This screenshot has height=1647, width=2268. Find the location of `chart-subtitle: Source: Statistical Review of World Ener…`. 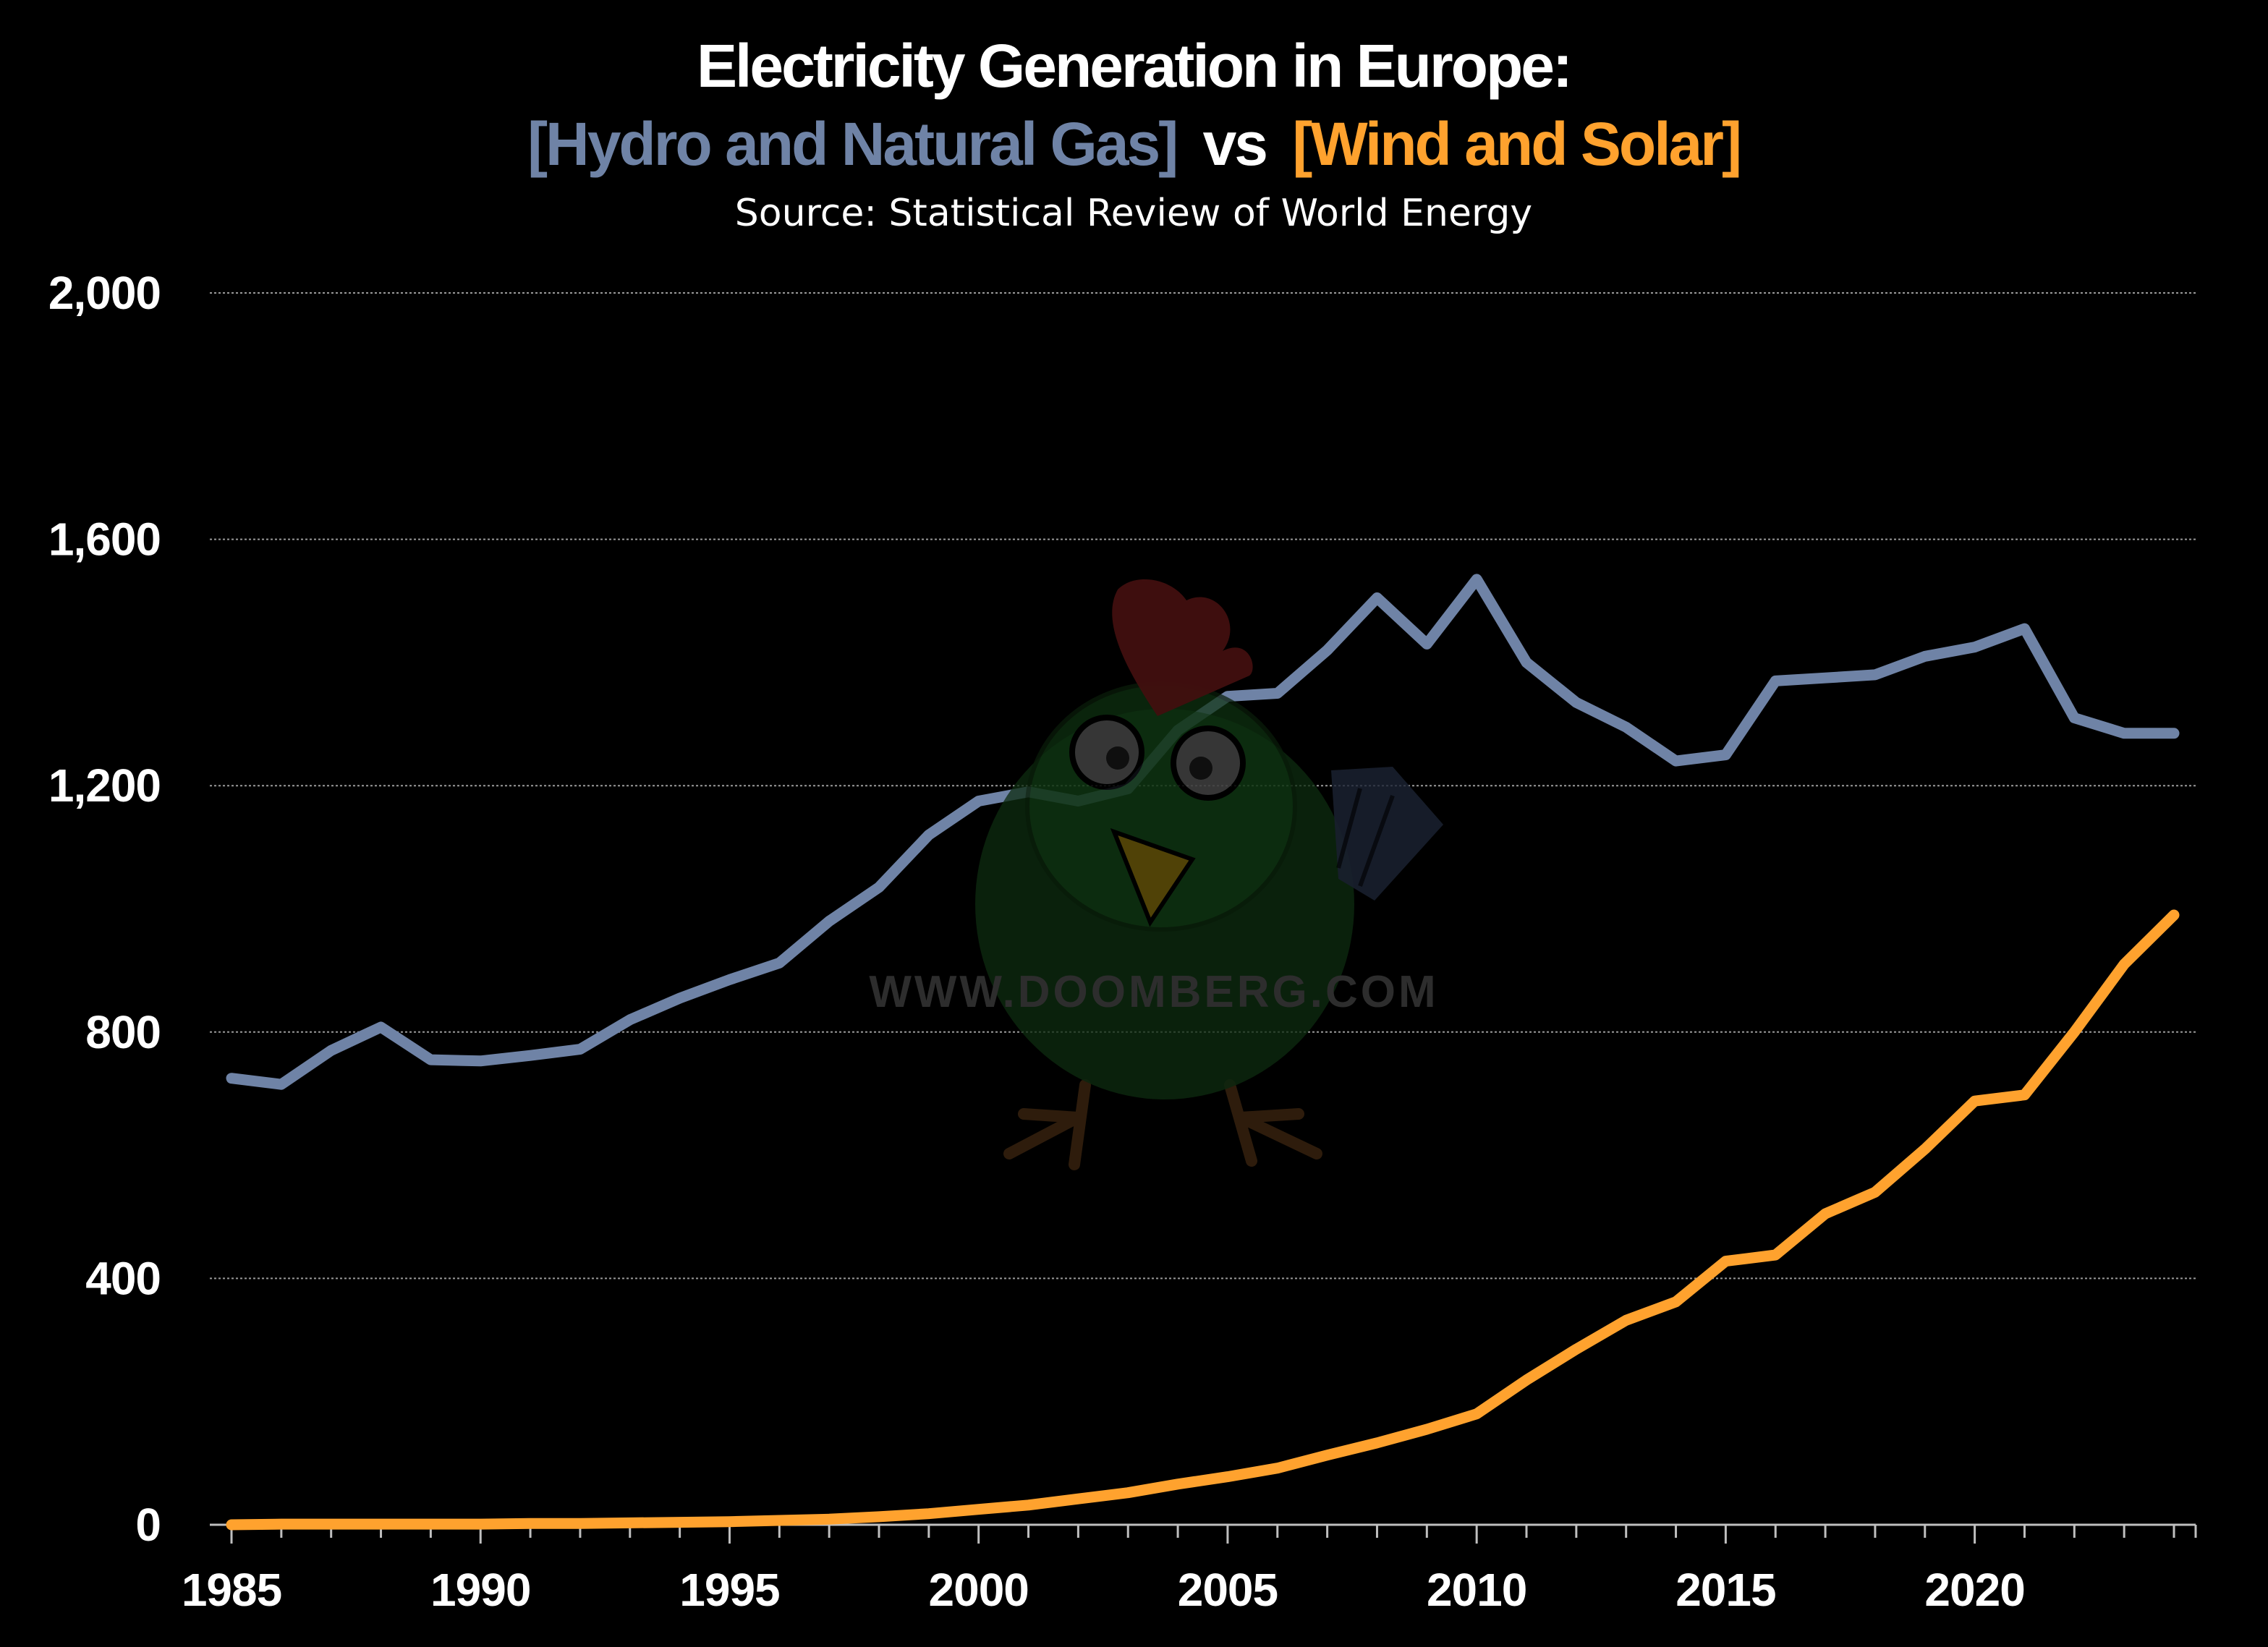

chart-subtitle: Source: Statistical Review of World Ener… is located at coordinates (1133, 214).